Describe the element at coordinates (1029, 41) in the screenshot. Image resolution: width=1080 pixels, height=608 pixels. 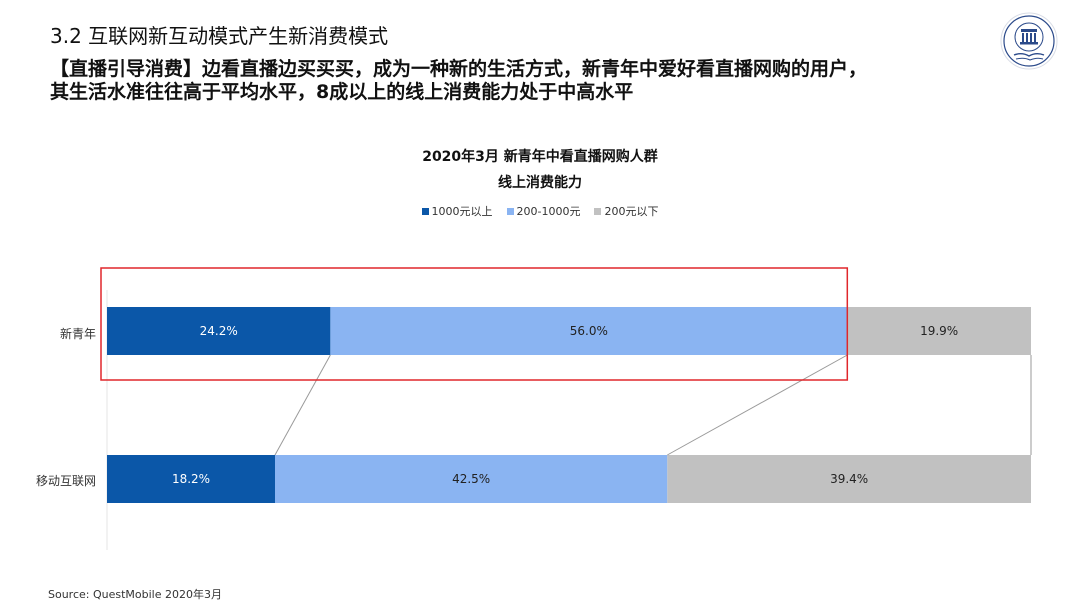
I see `university-seal-logo` at that location.